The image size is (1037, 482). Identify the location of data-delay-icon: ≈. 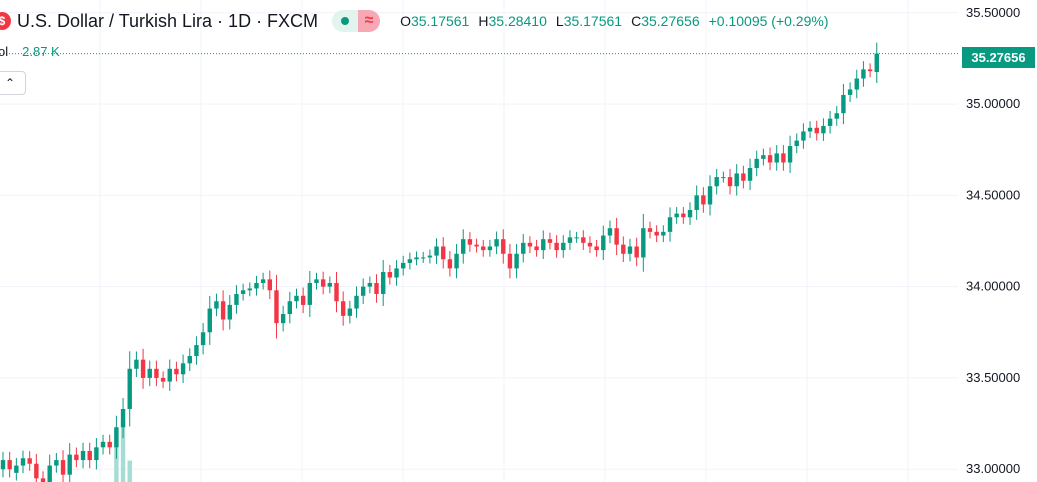
(369, 21).